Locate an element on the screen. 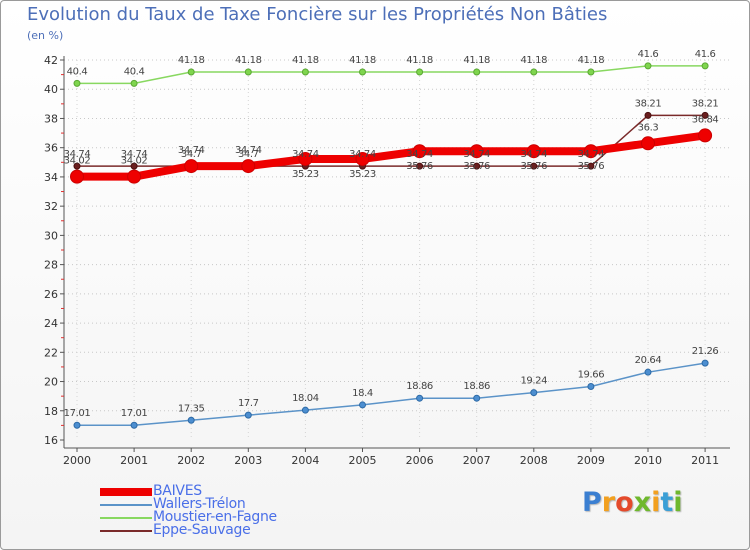  y-tick-label: 16 is located at coordinates (51, 440).